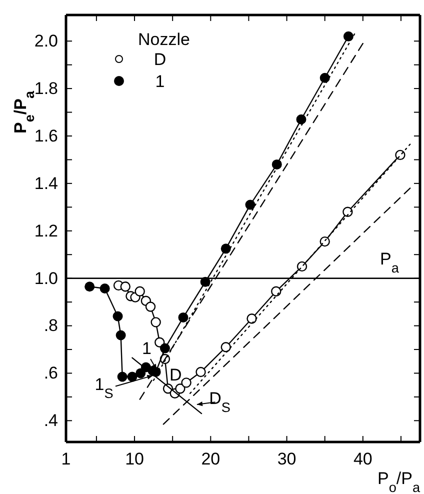  Describe the element at coordinates (104, 387) in the screenshot. I see `annotation: 1$_{S}$` at that location.